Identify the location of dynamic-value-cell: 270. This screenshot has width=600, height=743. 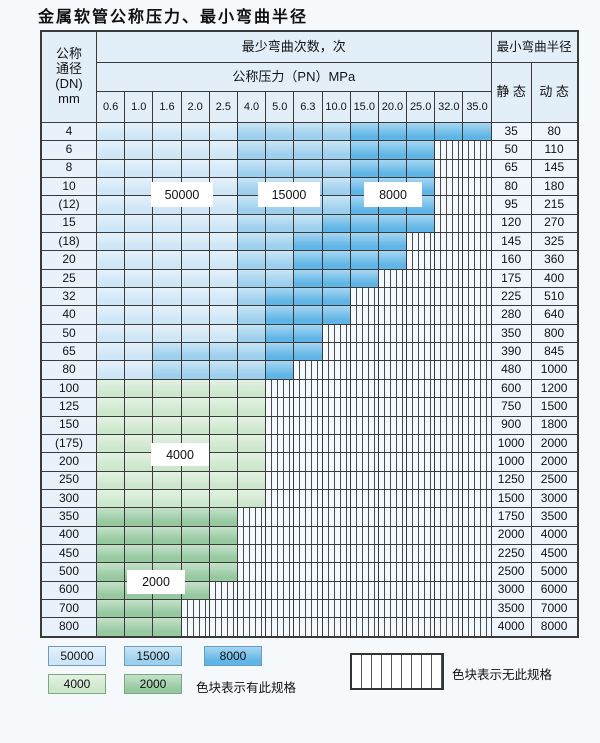
(554, 223).